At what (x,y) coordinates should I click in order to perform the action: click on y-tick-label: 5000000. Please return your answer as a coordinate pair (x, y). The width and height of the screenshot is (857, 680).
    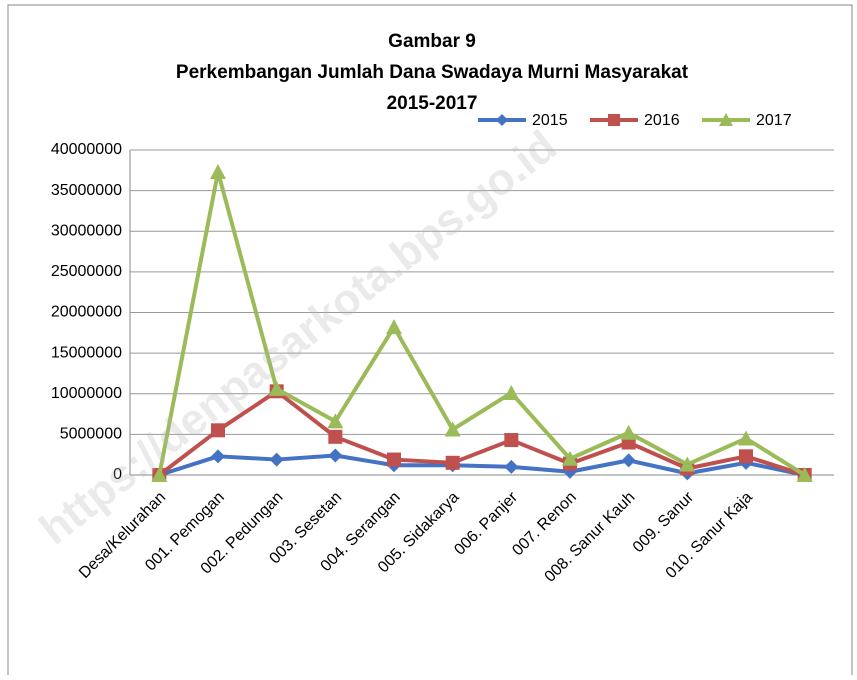
    Looking at the image, I should click on (91, 434).